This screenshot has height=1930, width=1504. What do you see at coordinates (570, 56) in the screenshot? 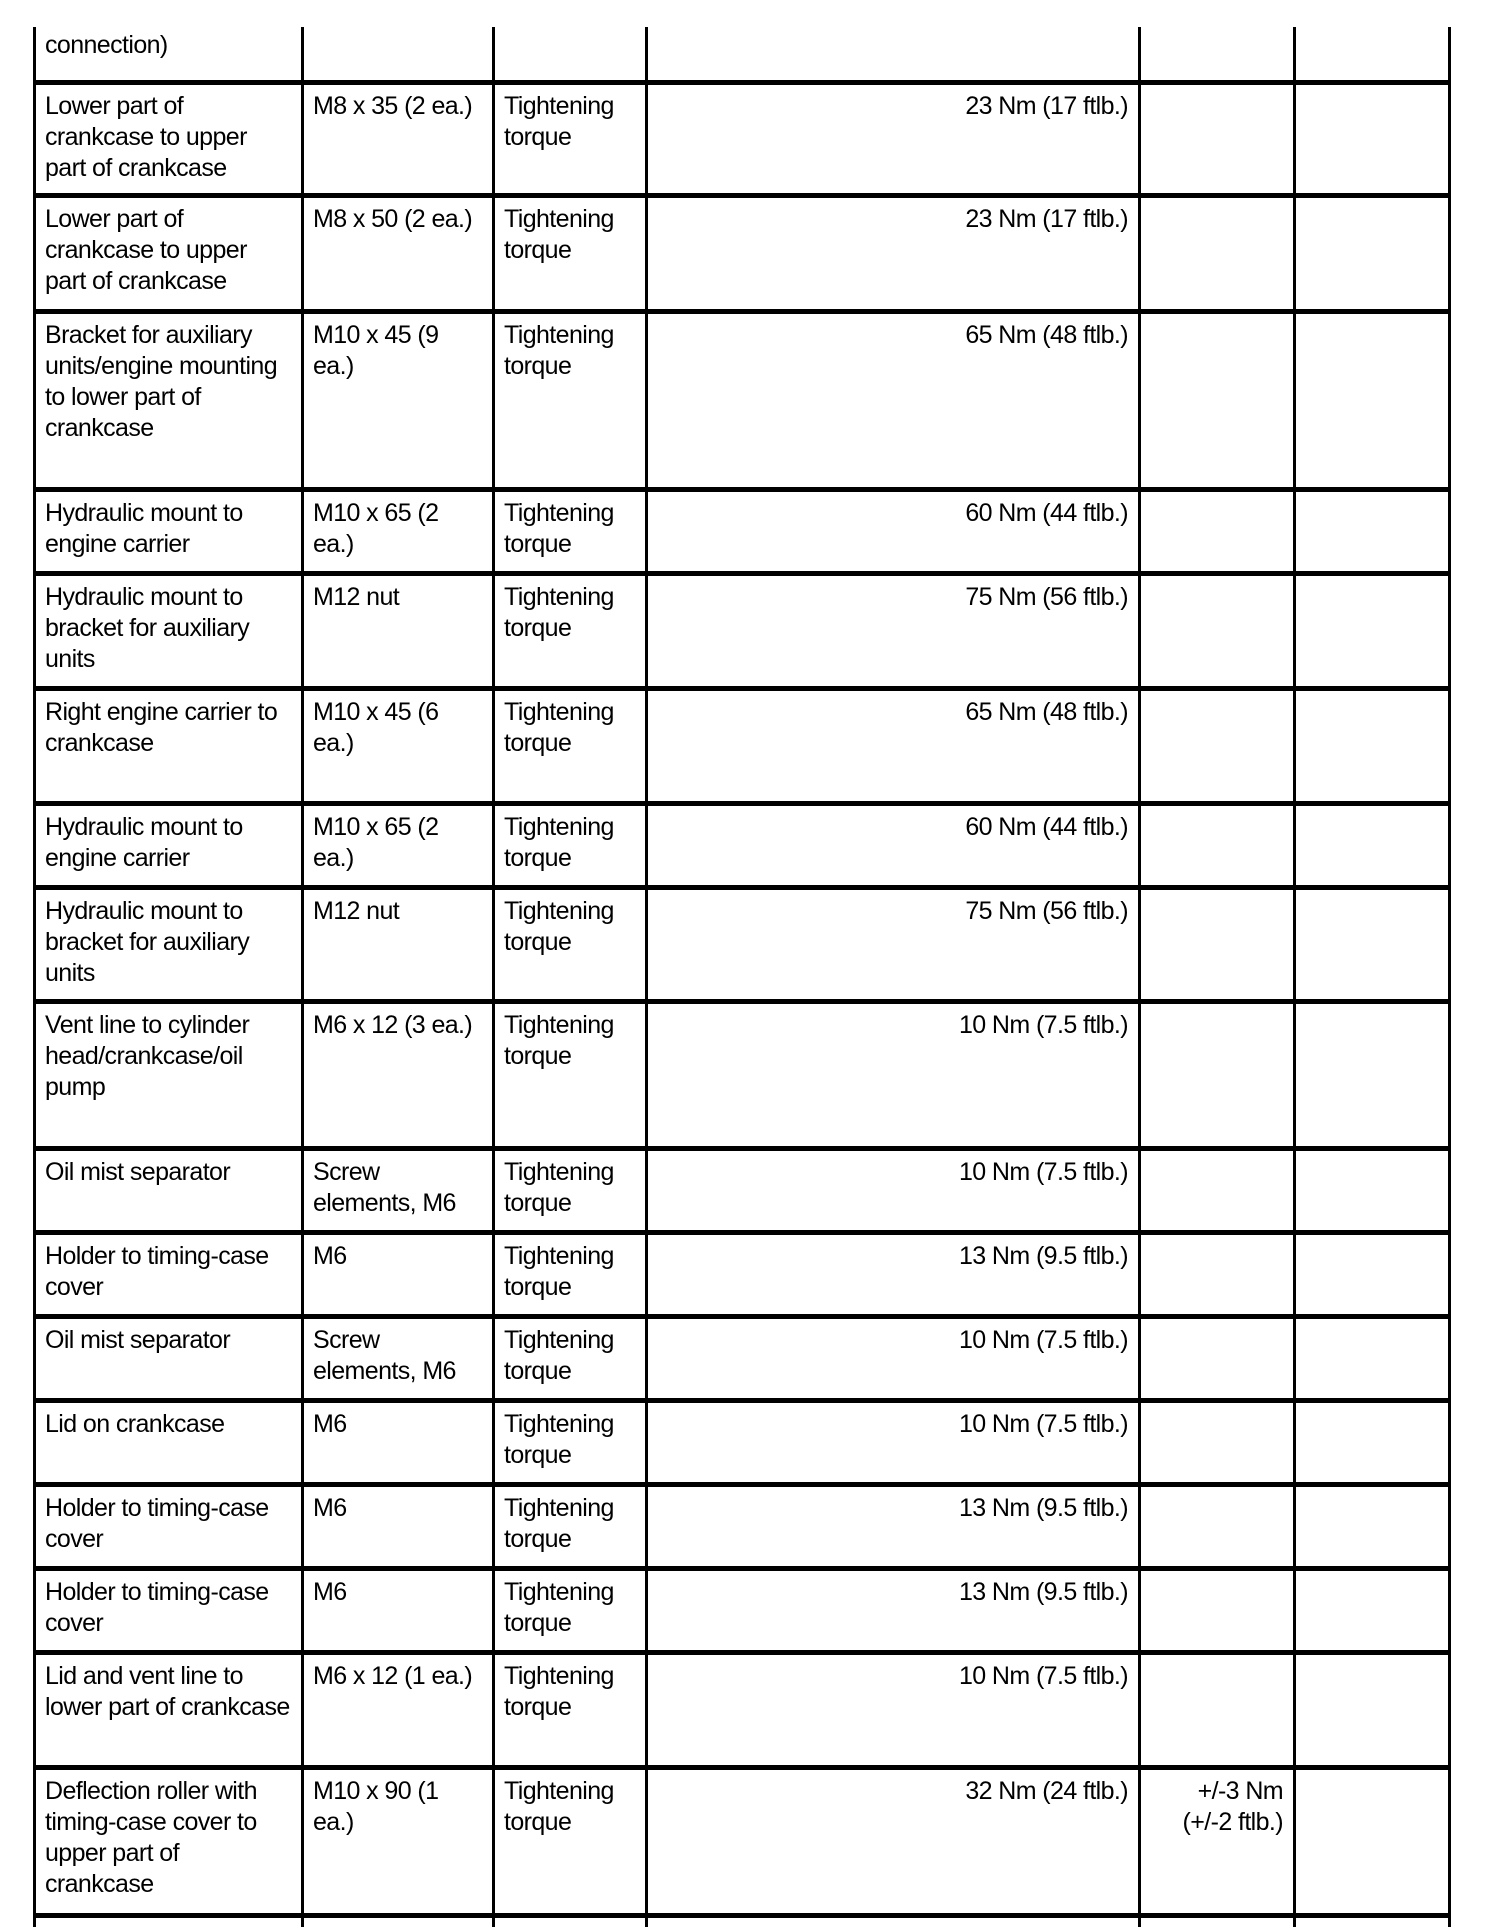
I see `type-cell` at bounding box center [570, 56].